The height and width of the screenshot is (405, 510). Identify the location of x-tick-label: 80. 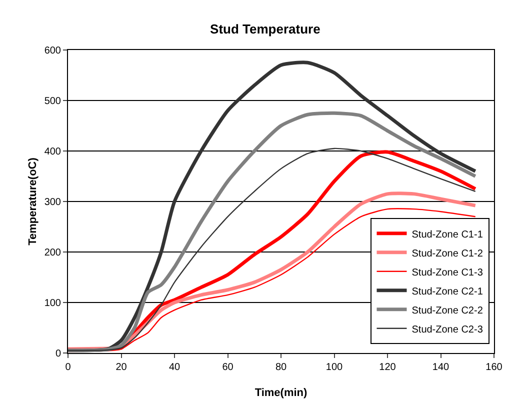
(281, 367).